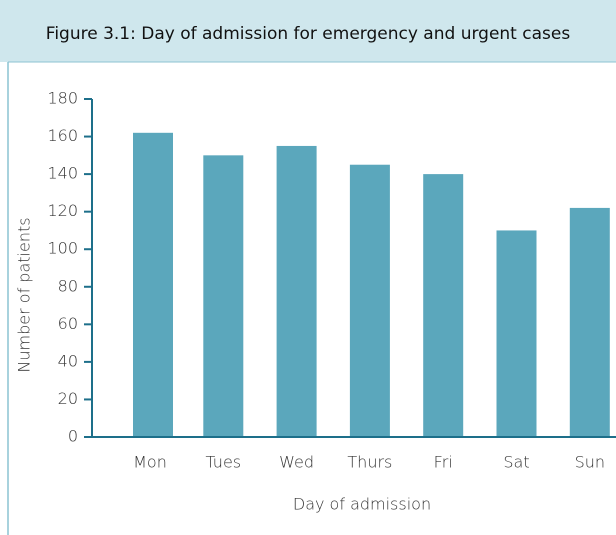 This screenshot has height=535, width=616. Describe the element at coordinates (68, 323) in the screenshot. I see `y-tick-label: 60` at that location.